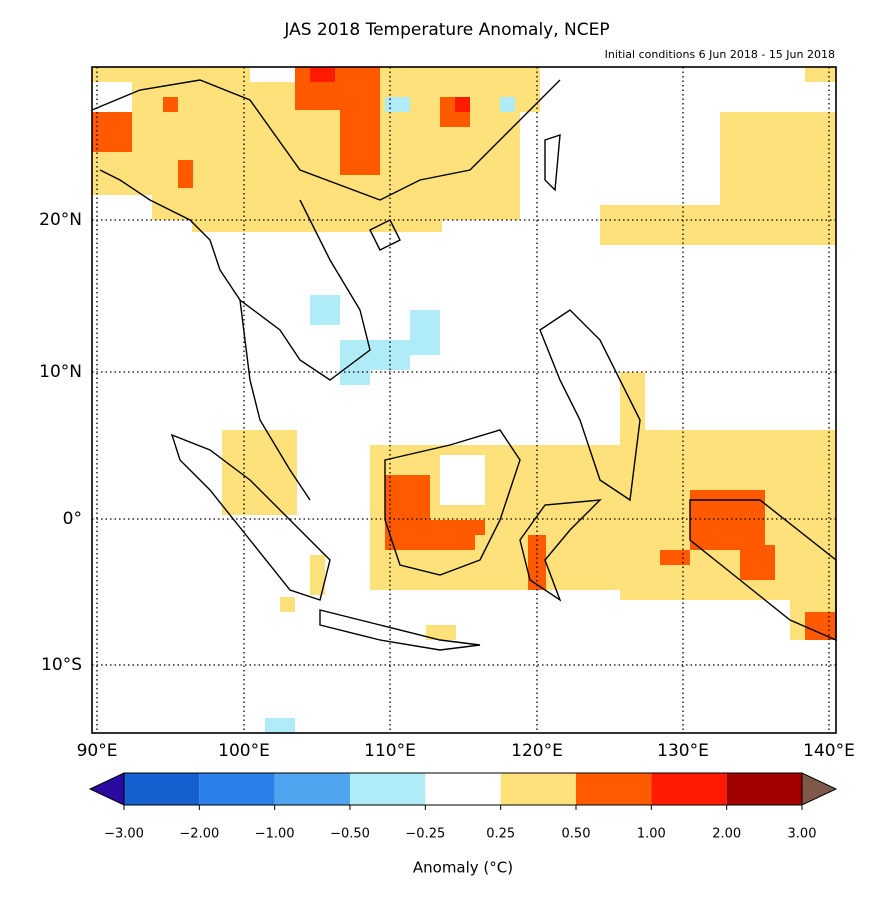 Image resolution: width=887 pixels, height=903 pixels. What do you see at coordinates (726, 834) in the screenshot?
I see `colorbar-tick-label: 2.00` at bounding box center [726, 834].